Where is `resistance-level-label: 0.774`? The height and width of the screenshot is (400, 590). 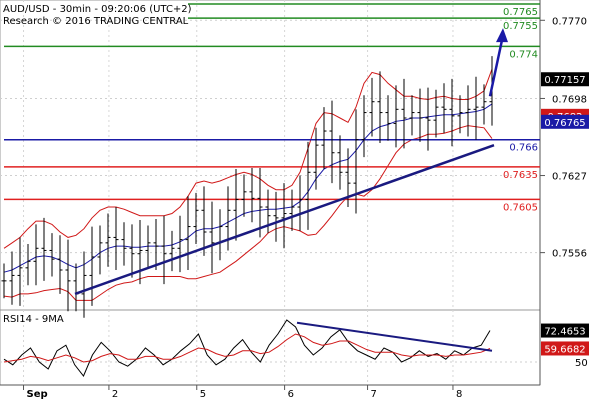
resistance-level-label: 0.774 is located at coordinates (523, 54).